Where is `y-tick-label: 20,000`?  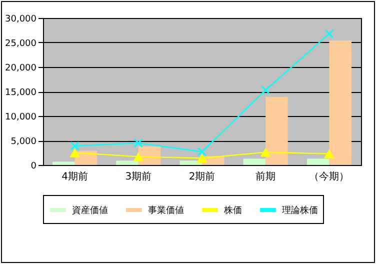
y-tick-label: 20,000 is located at coordinates (21, 69).